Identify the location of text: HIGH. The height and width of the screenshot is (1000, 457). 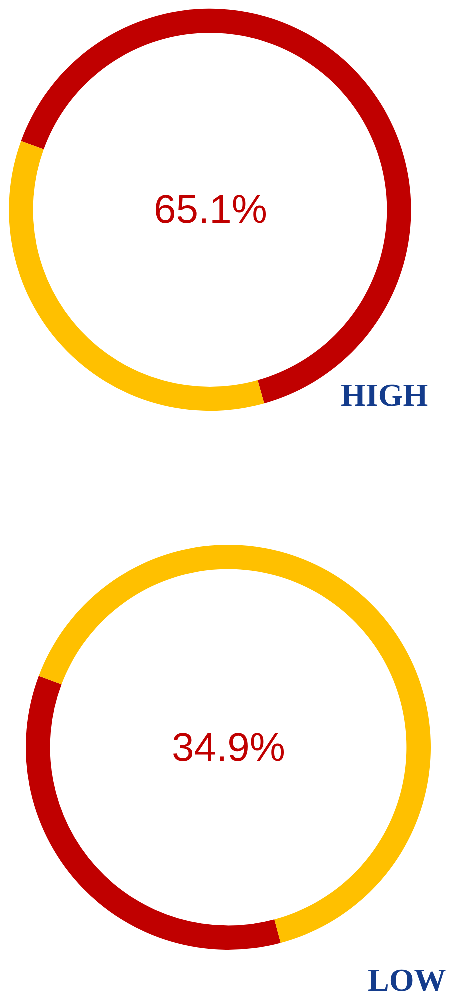
(384, 395).